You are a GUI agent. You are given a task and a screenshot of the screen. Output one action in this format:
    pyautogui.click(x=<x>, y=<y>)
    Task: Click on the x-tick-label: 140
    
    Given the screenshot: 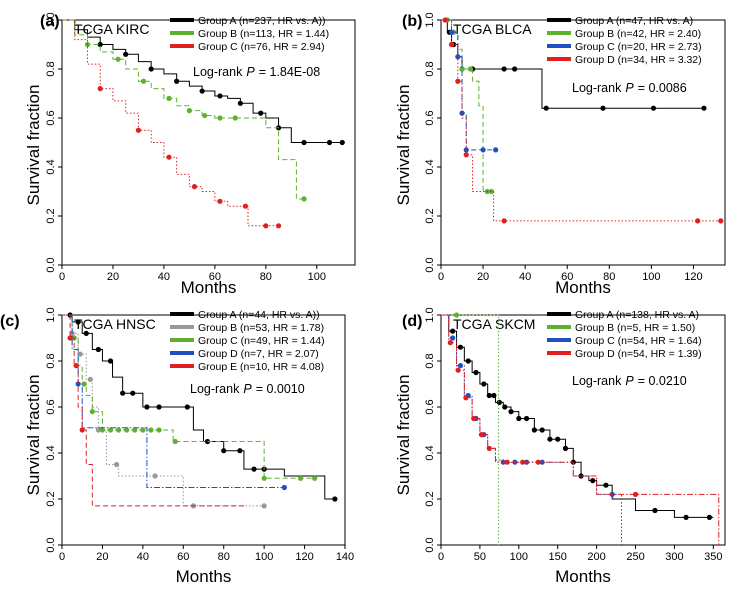 What is the action you would take?
    pyautogui.click(x=345, y=557)
    